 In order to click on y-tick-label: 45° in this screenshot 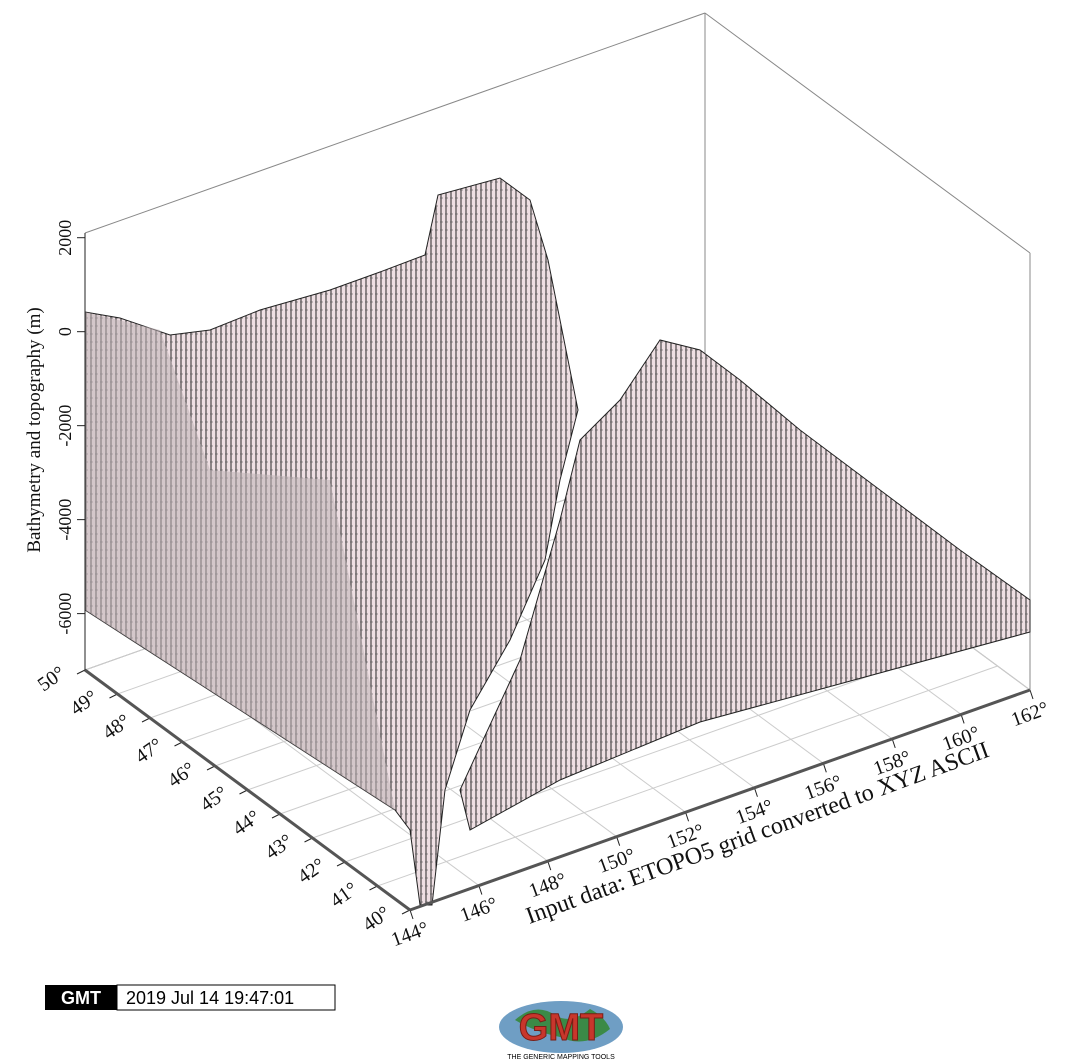, I will do `click(214, 799)`.